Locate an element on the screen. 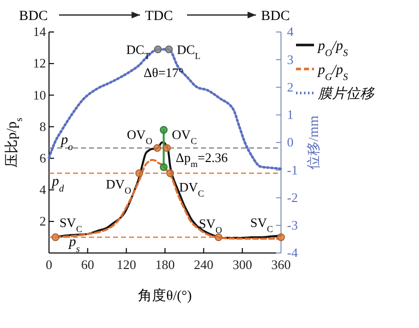  y2-tick-label: 4 is located at coordinates (290, 32).